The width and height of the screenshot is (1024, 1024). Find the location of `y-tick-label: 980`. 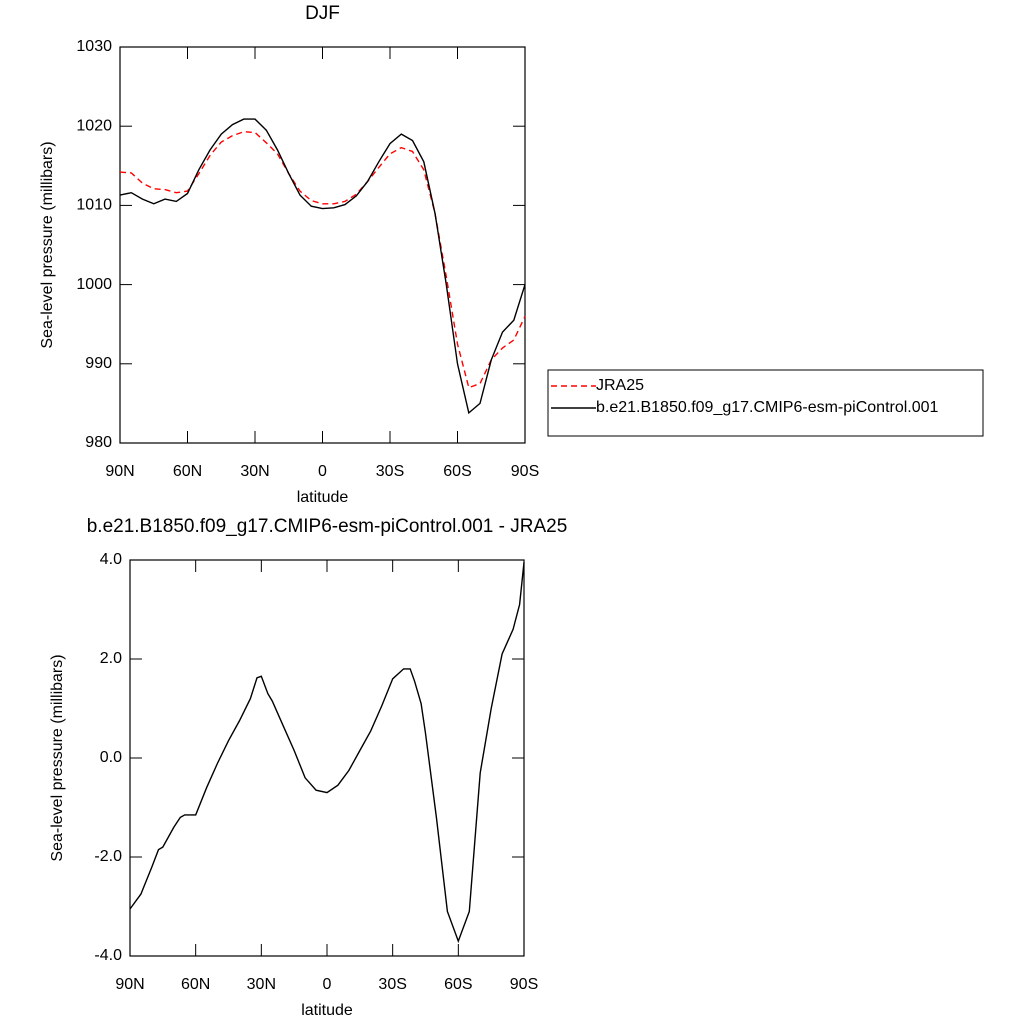

y-tick-label: 980 is located at coordinates (98, 442).